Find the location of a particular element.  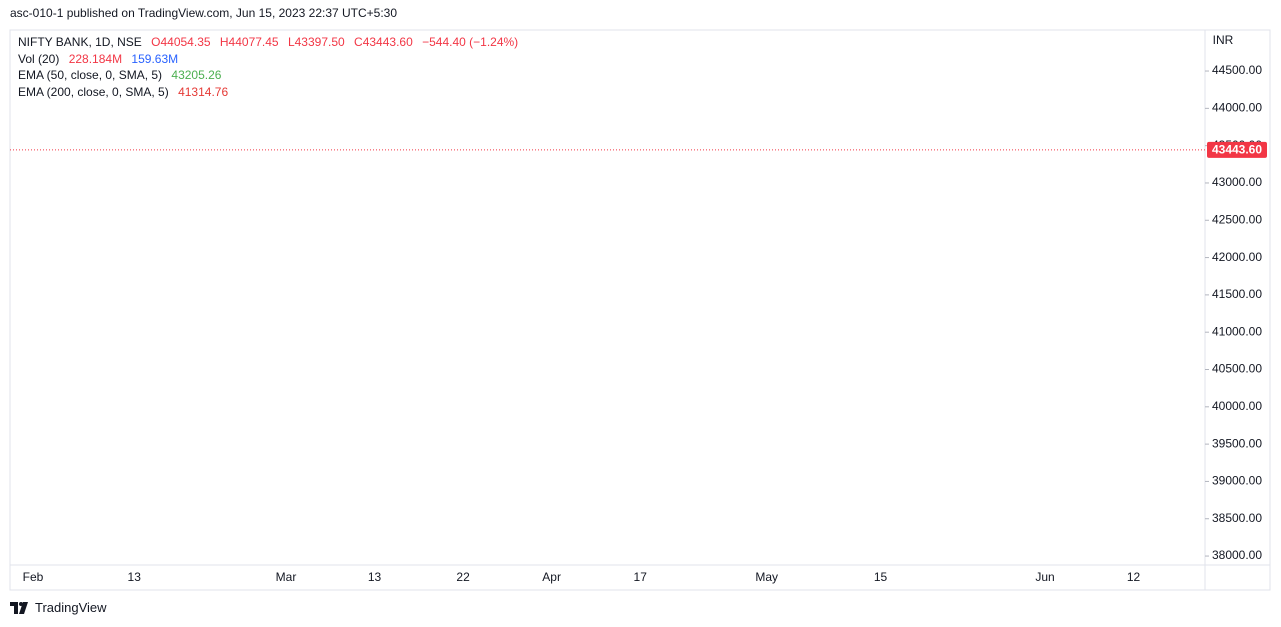

ohlc-close: C43443.60 is located at coordinates (383, 42).